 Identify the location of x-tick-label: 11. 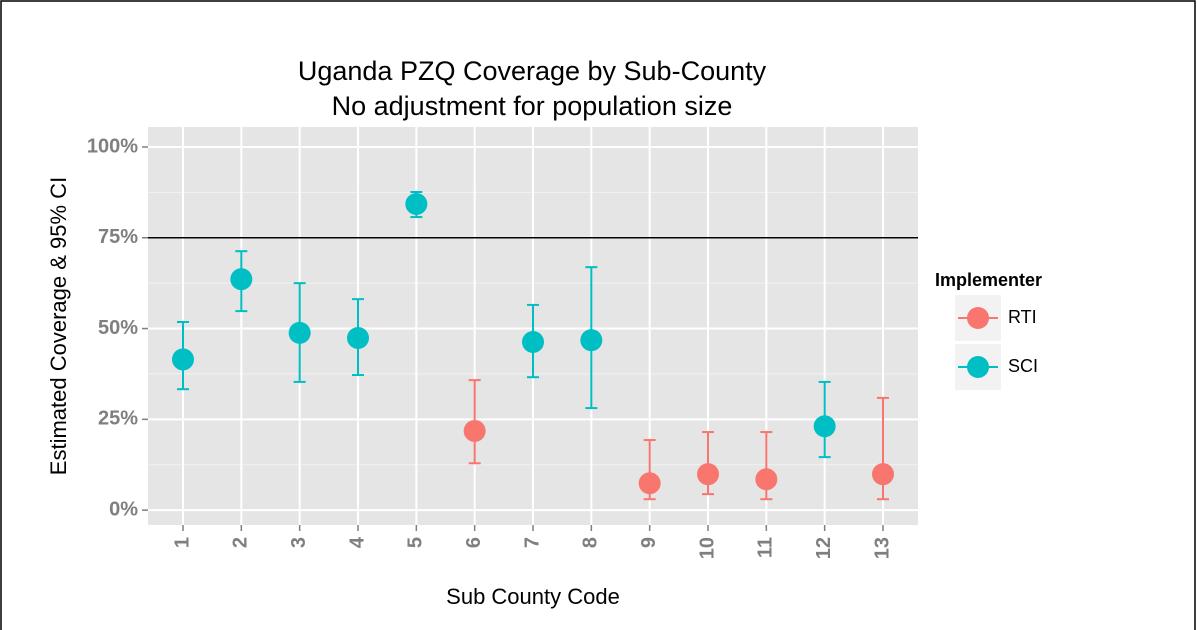
(766, 547).